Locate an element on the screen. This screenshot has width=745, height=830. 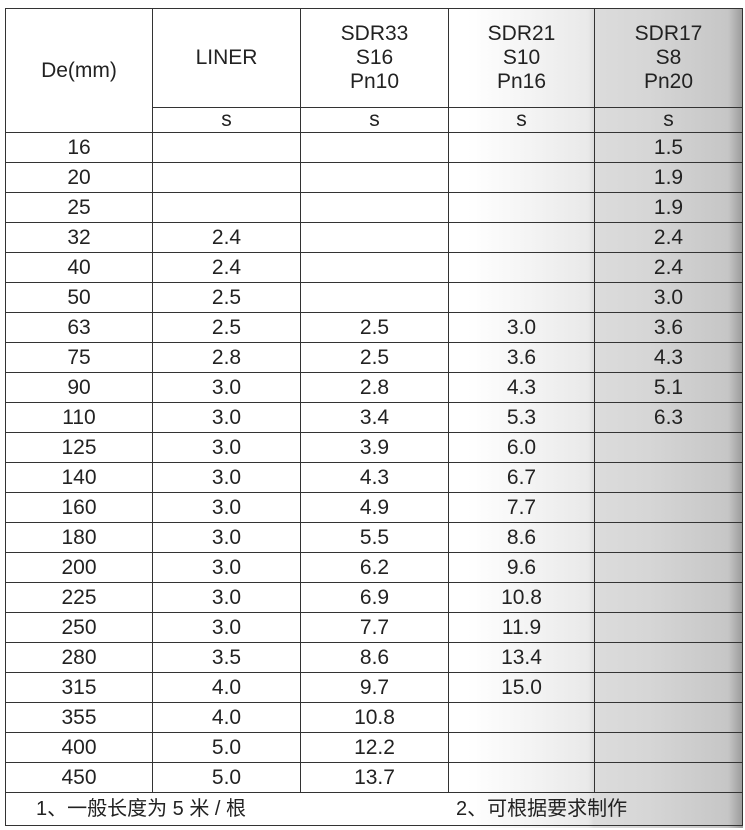
cell-sdr21: 13.4 is located at coordinates (521, 657).